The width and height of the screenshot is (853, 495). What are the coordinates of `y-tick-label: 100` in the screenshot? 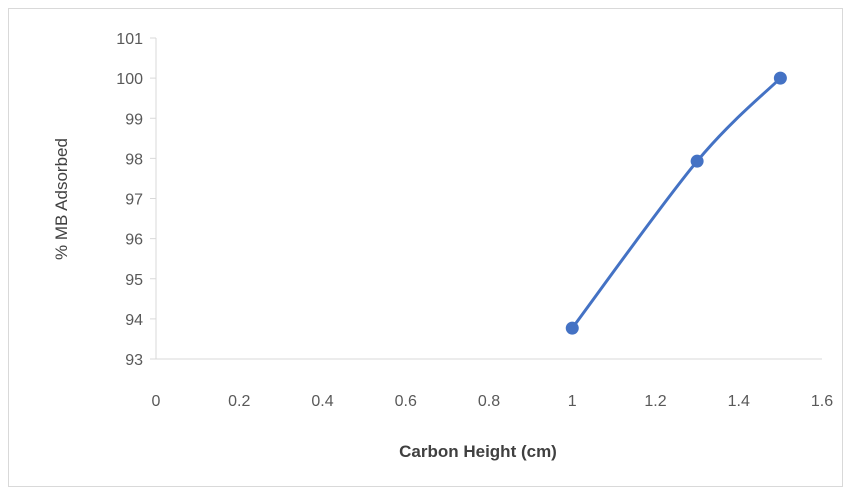 It's located at (129, 79).